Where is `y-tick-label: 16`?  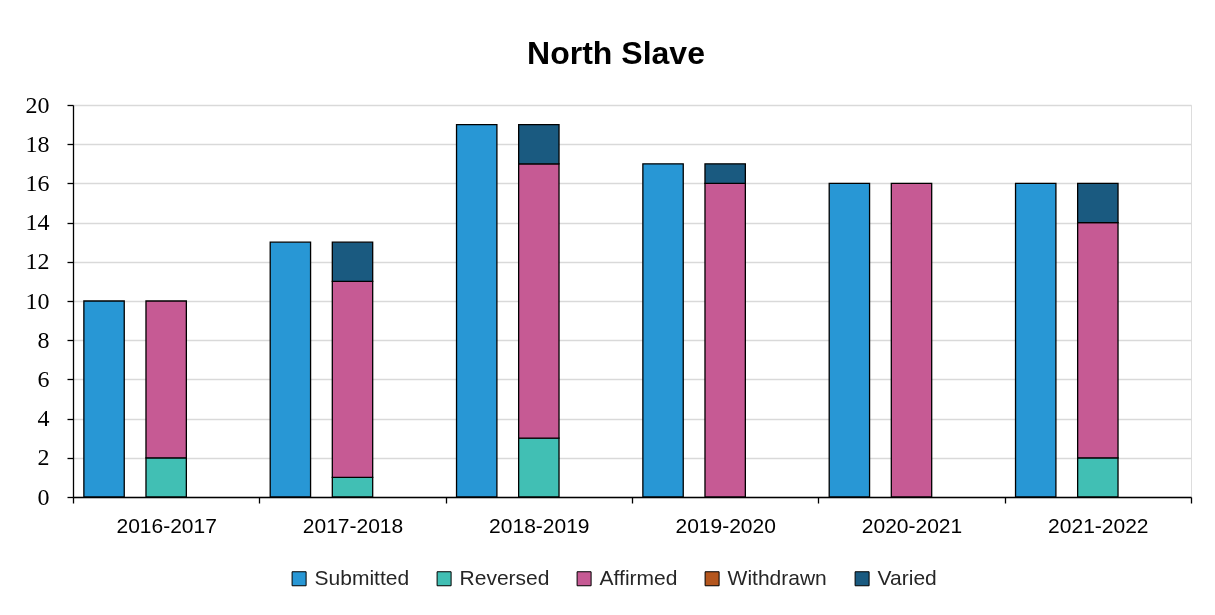 y-tick-label: 16 is located at coordinates (37, 182).